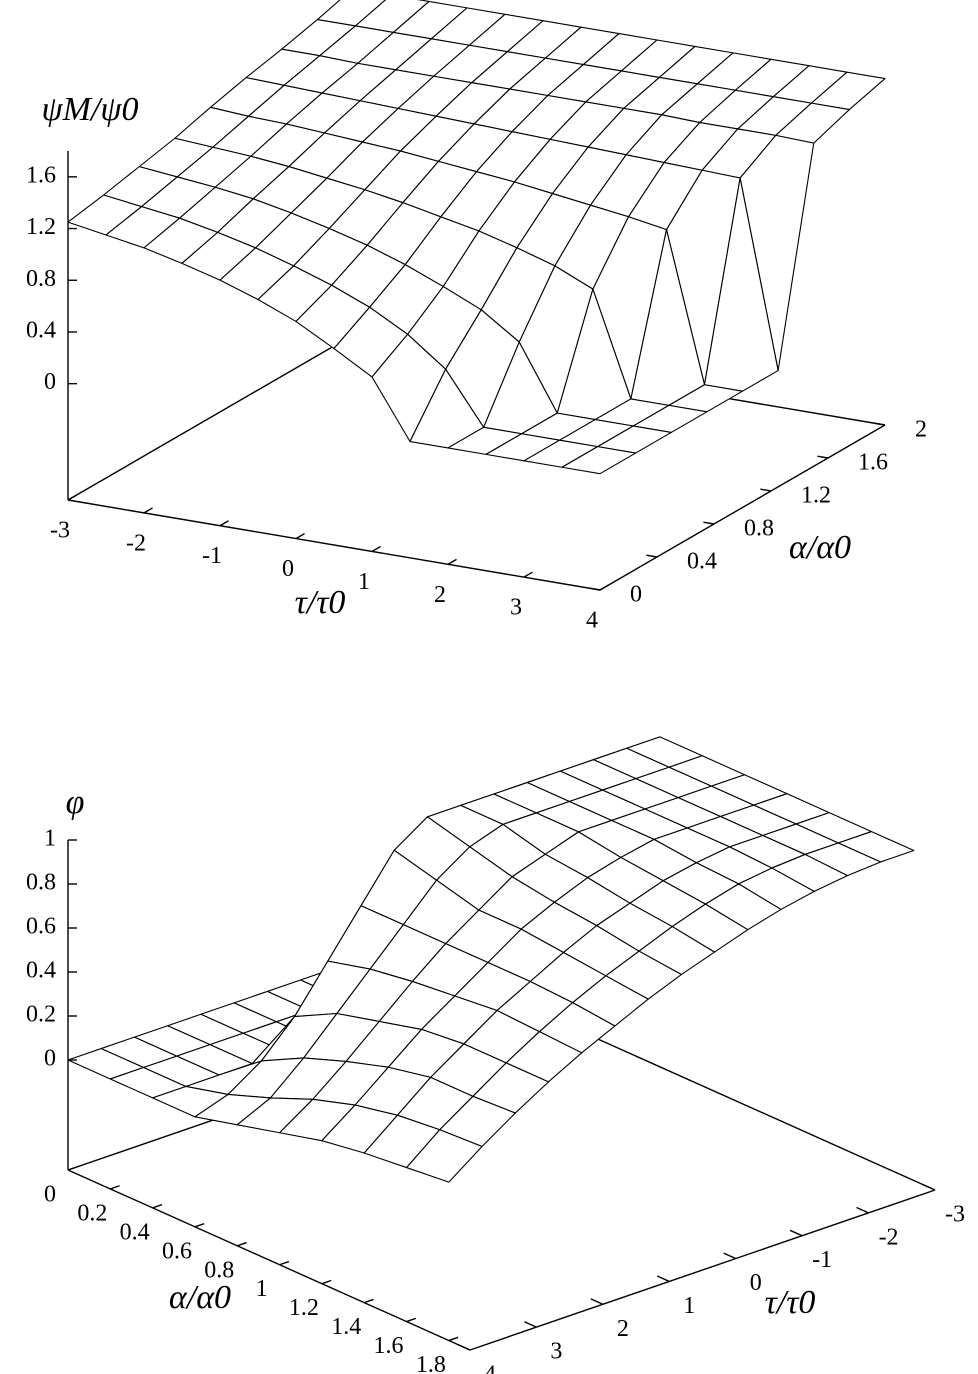  What do you see at coordinates (262, 1289) in the screenshot?
I see `y-tick-label: 1` at bounding box center [262, 1289].